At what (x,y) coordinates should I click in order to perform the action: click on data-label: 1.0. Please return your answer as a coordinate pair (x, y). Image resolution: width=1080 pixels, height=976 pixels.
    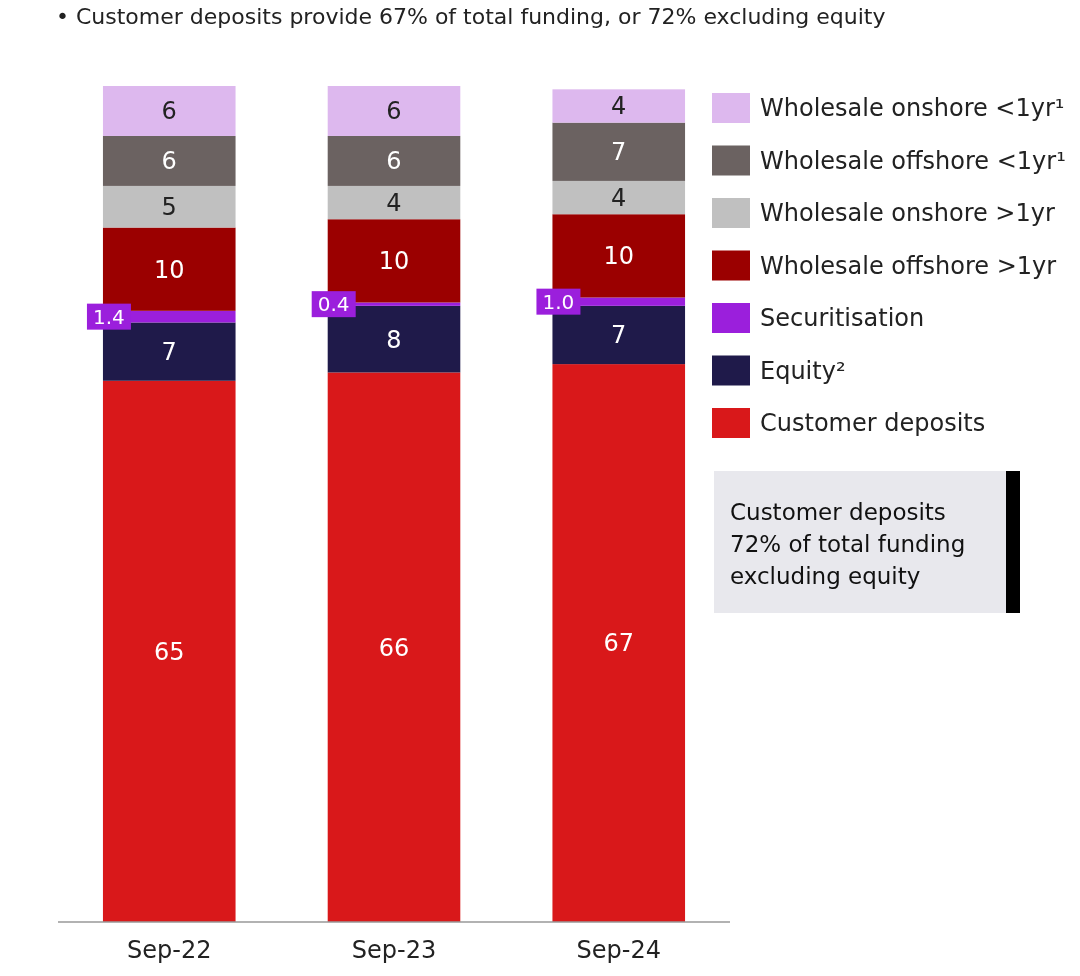
    Looking at the image, I should click on (558, 301).